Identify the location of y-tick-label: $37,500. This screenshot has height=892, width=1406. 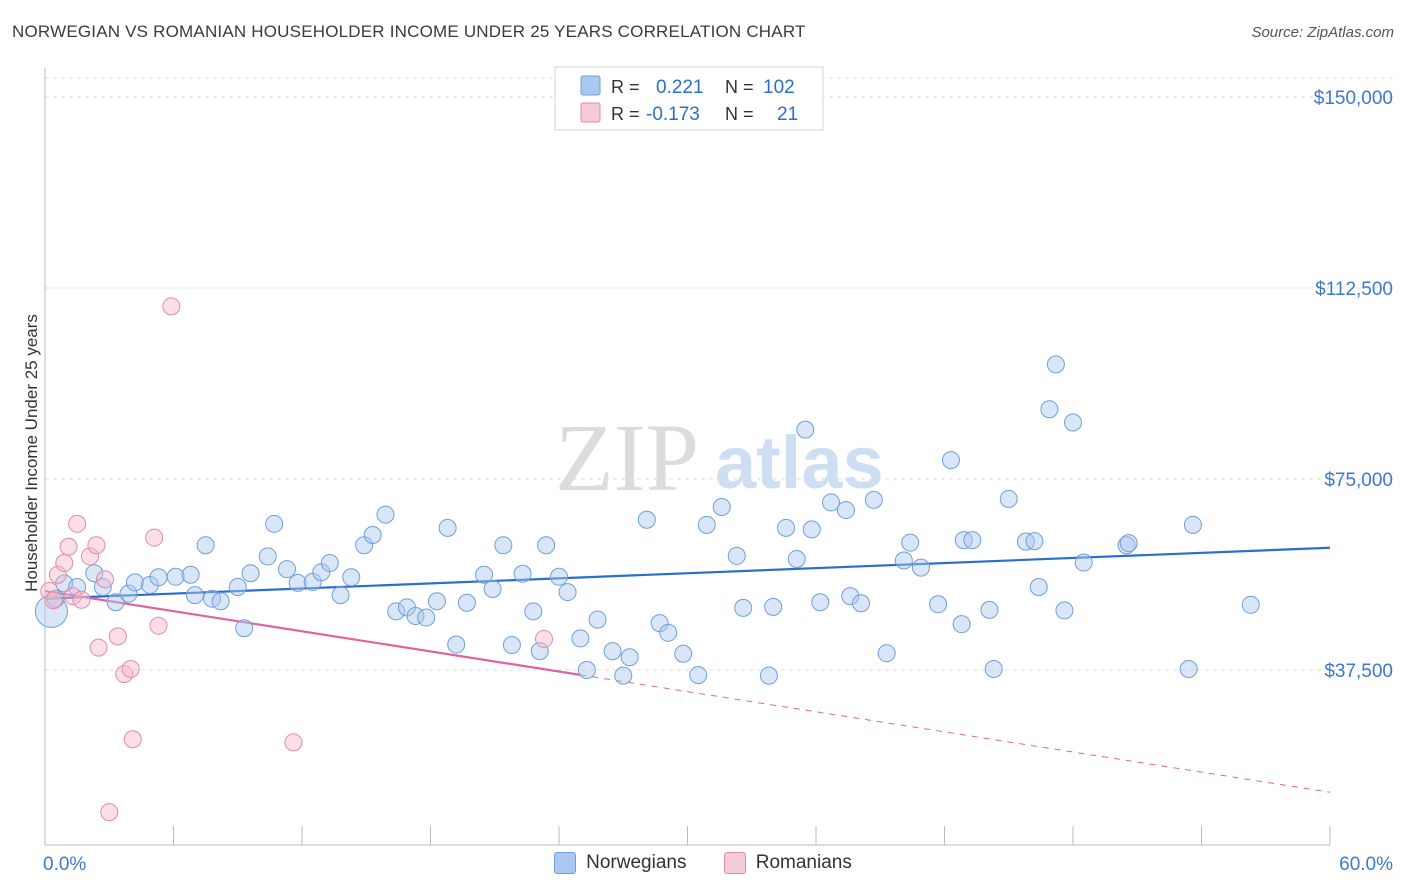
(1358, 671).